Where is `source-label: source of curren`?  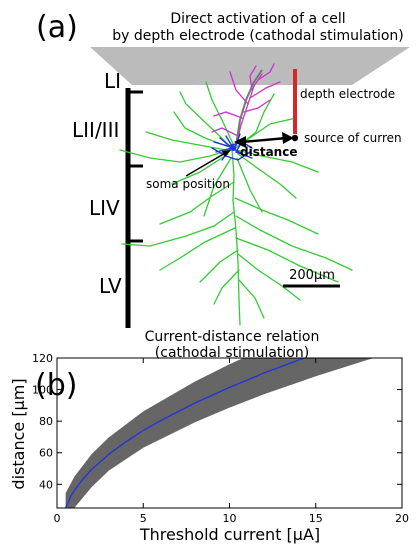 source-label: source of curren is located at coordinates (353, 138).